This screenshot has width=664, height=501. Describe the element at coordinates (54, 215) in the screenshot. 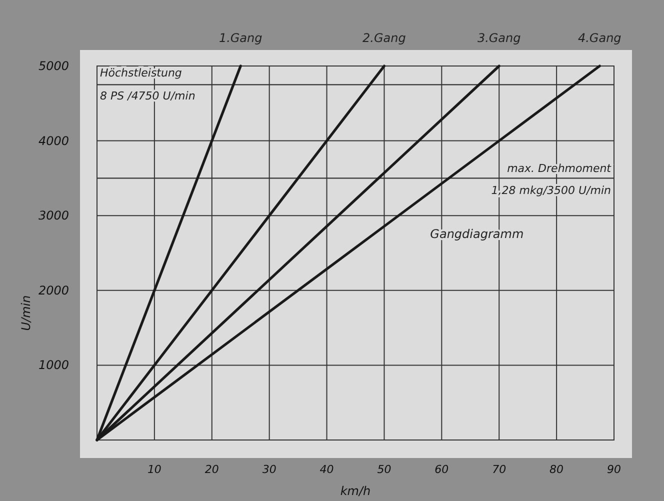

I see `y-tick-label: 3000` at that location.